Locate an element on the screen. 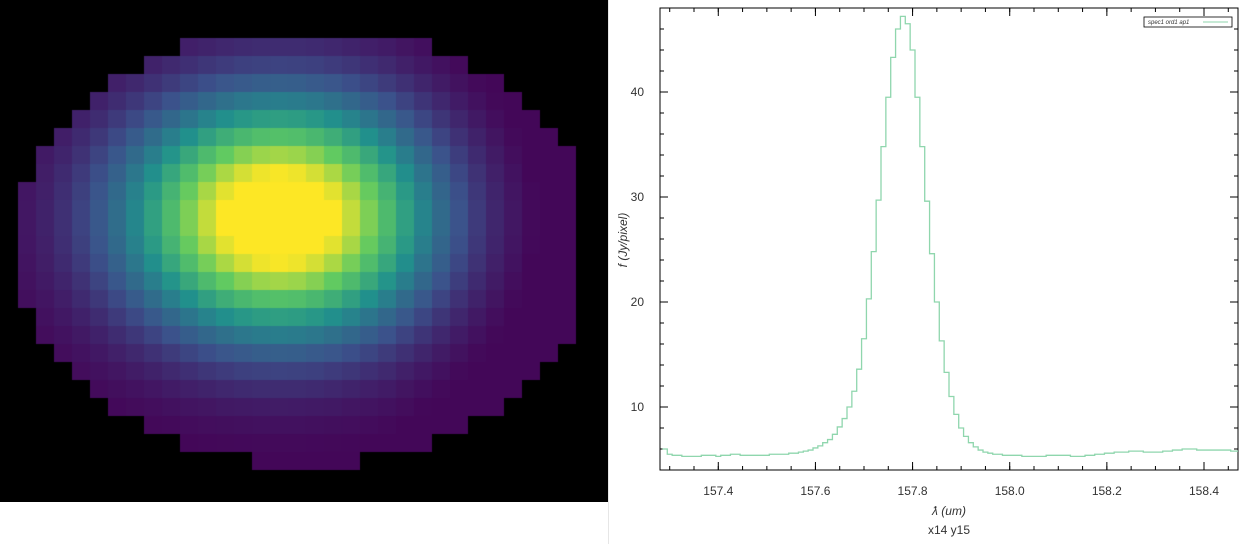 This screenshot has height=544, width=1243. x-tick-label: 158.4 is located at coordinates (1204, 491).